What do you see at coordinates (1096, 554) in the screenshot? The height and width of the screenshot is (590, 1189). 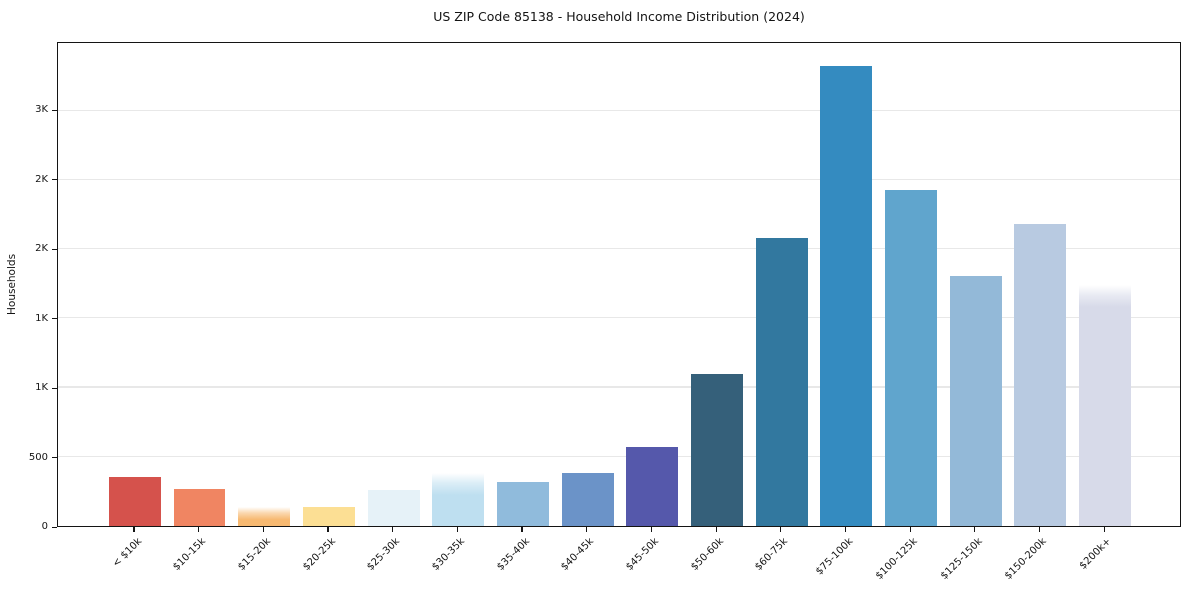 I see `x-tick-label: $200k+` at bounding box center [1096, 554].